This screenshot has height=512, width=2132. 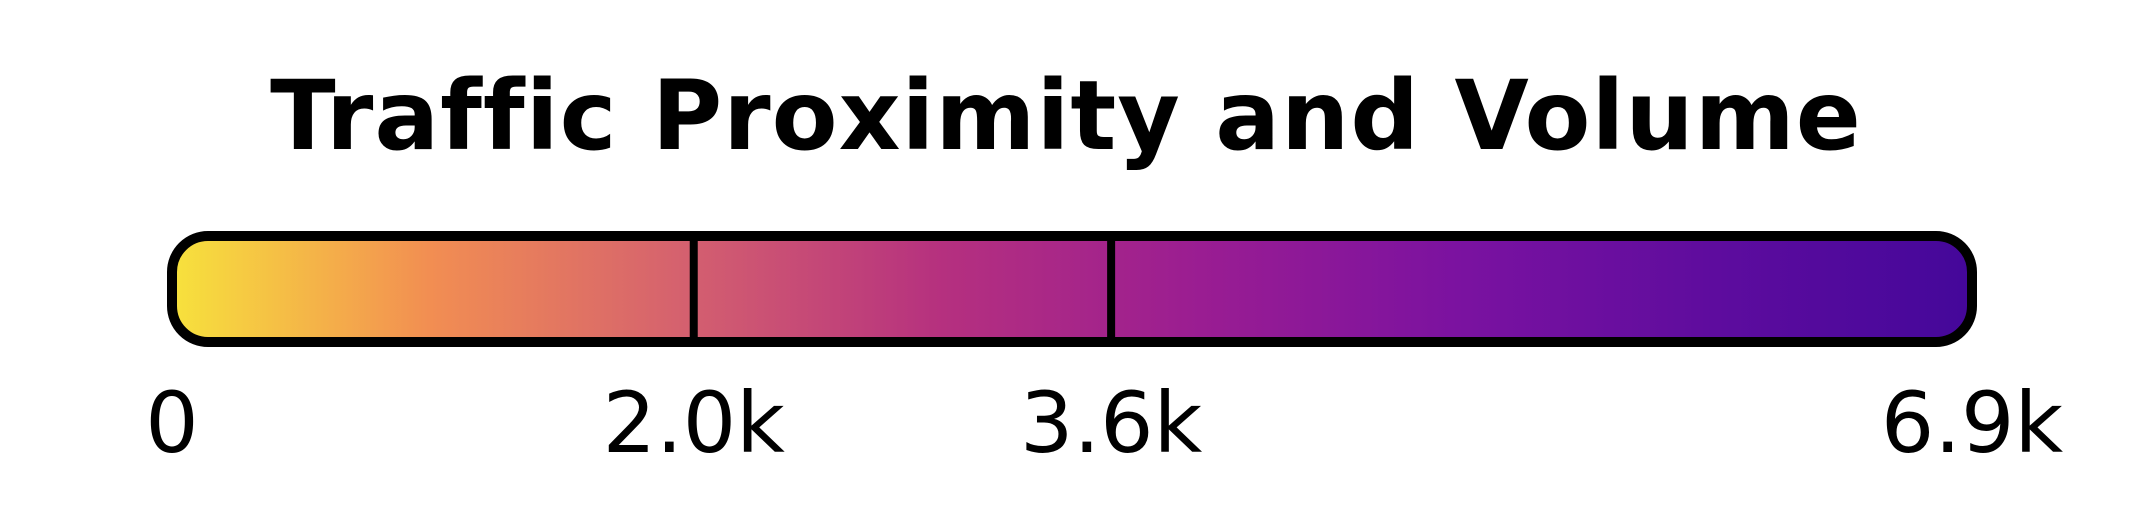 What do you see at coordinates (902, 289) in the screenshot?
I see `legend-dividers` at bounding box center [902, 289].